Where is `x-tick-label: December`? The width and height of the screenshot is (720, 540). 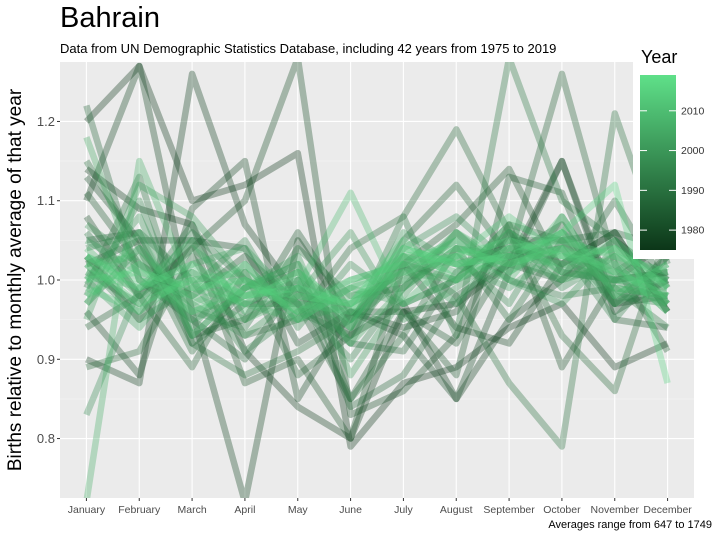 x-tick-label: December is located at coordinates (667, 510).